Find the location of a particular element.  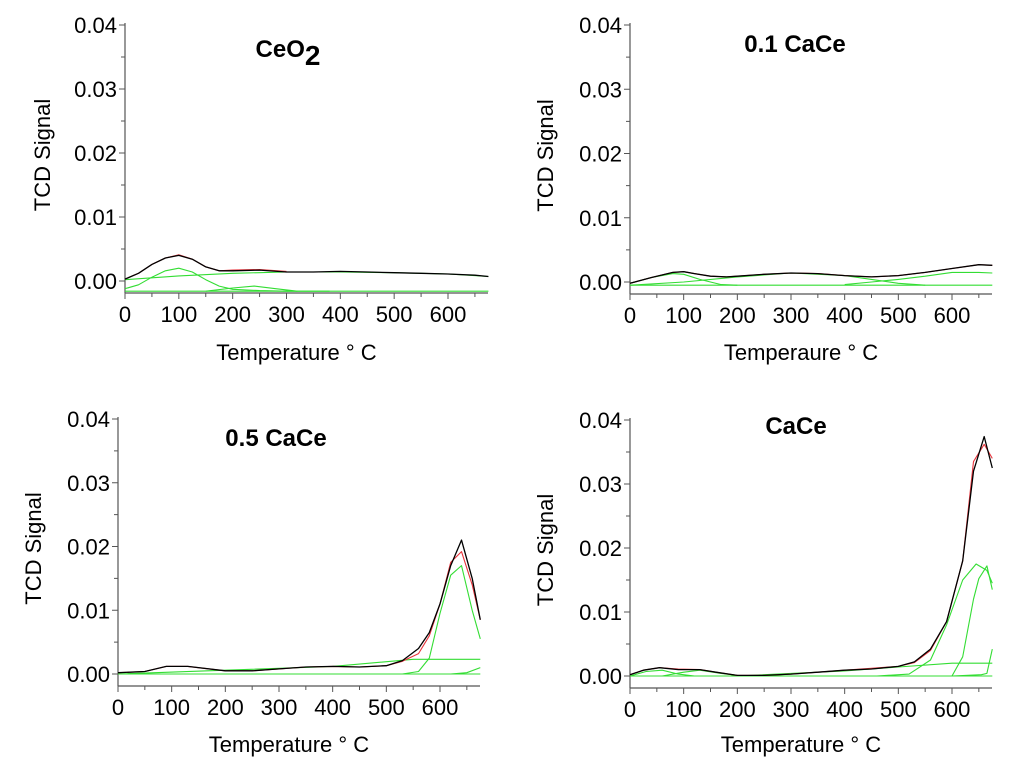

panel-title: CeO2 is located at coordinates (288, 53).